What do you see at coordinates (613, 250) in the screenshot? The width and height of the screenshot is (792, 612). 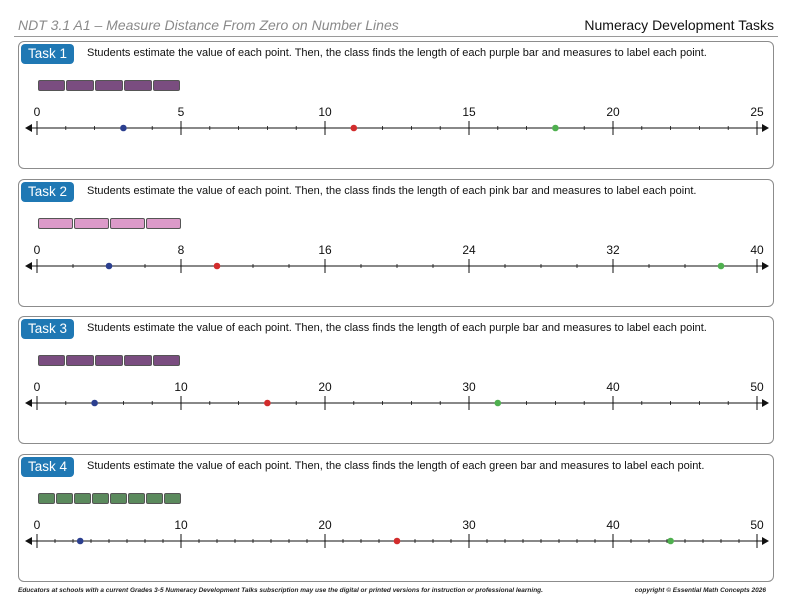 I see `tick-label: 32` at bounding box center [613, 250].